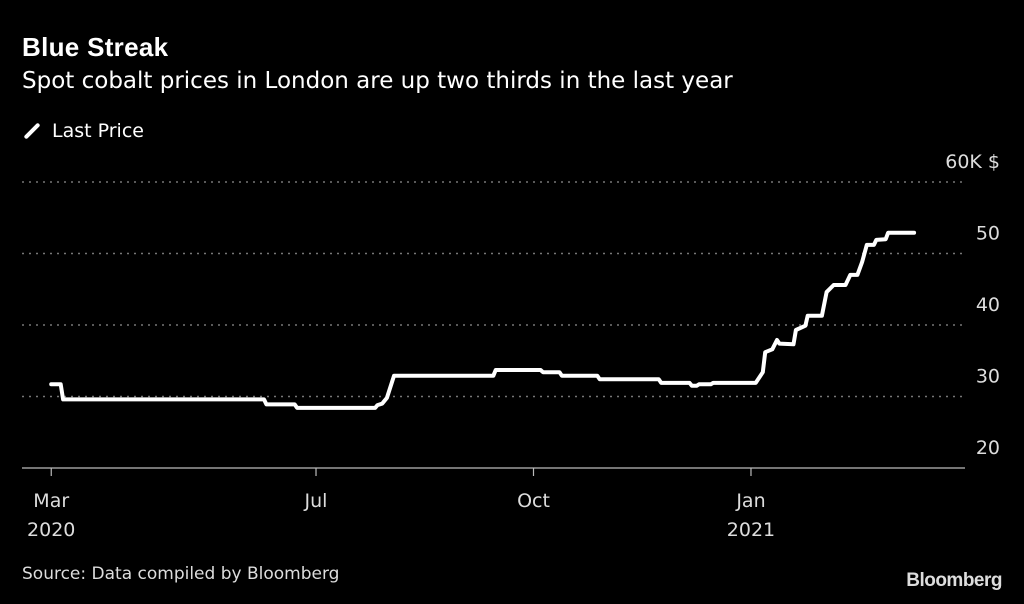 This screenshot has width=1024, height=604. What do you see at coordinates (533, 501) in the screenshot?
I see `x-tick-label: Oct` at bounding box center [533, 501].